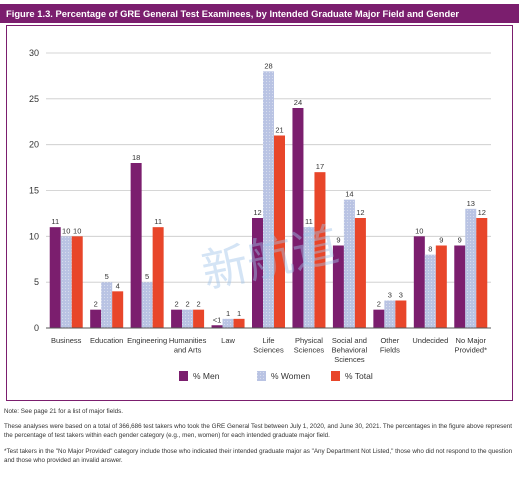 The image size is (519, 481). I want to click on data-label-men: <1, so click(217, 319).